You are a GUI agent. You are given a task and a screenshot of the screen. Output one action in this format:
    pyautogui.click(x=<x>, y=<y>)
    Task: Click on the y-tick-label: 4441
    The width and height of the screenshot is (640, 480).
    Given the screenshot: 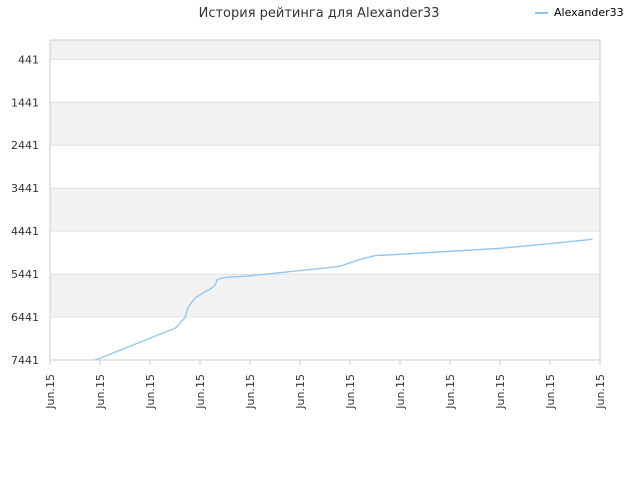 What is the action you would take?
    pyautogui.click(x=25, y=231)
    